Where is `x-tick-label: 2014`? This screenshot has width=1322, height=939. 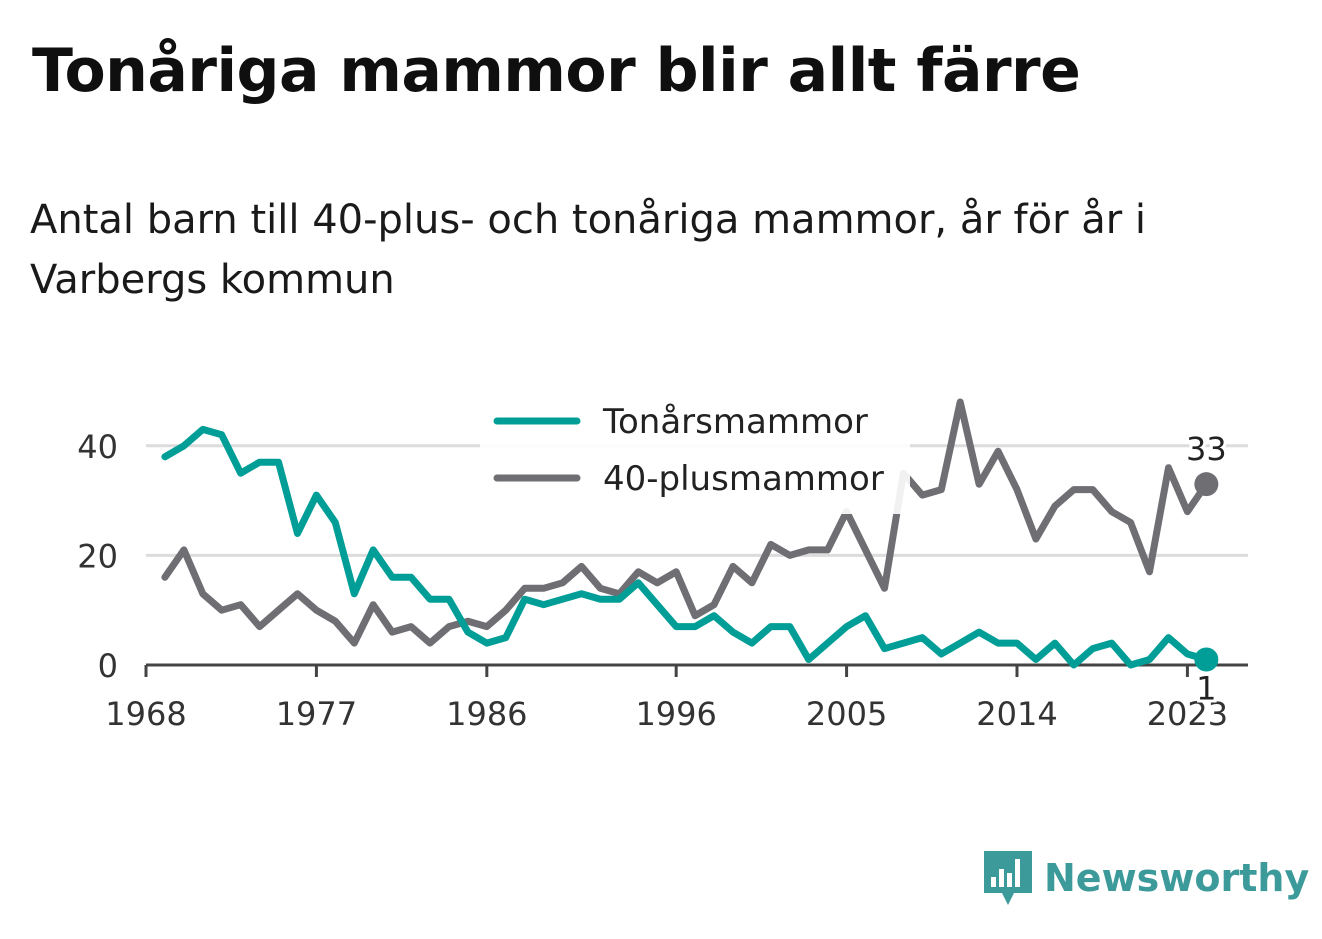
x-tick-label: 2014 is located at coordinates (1016, 714).